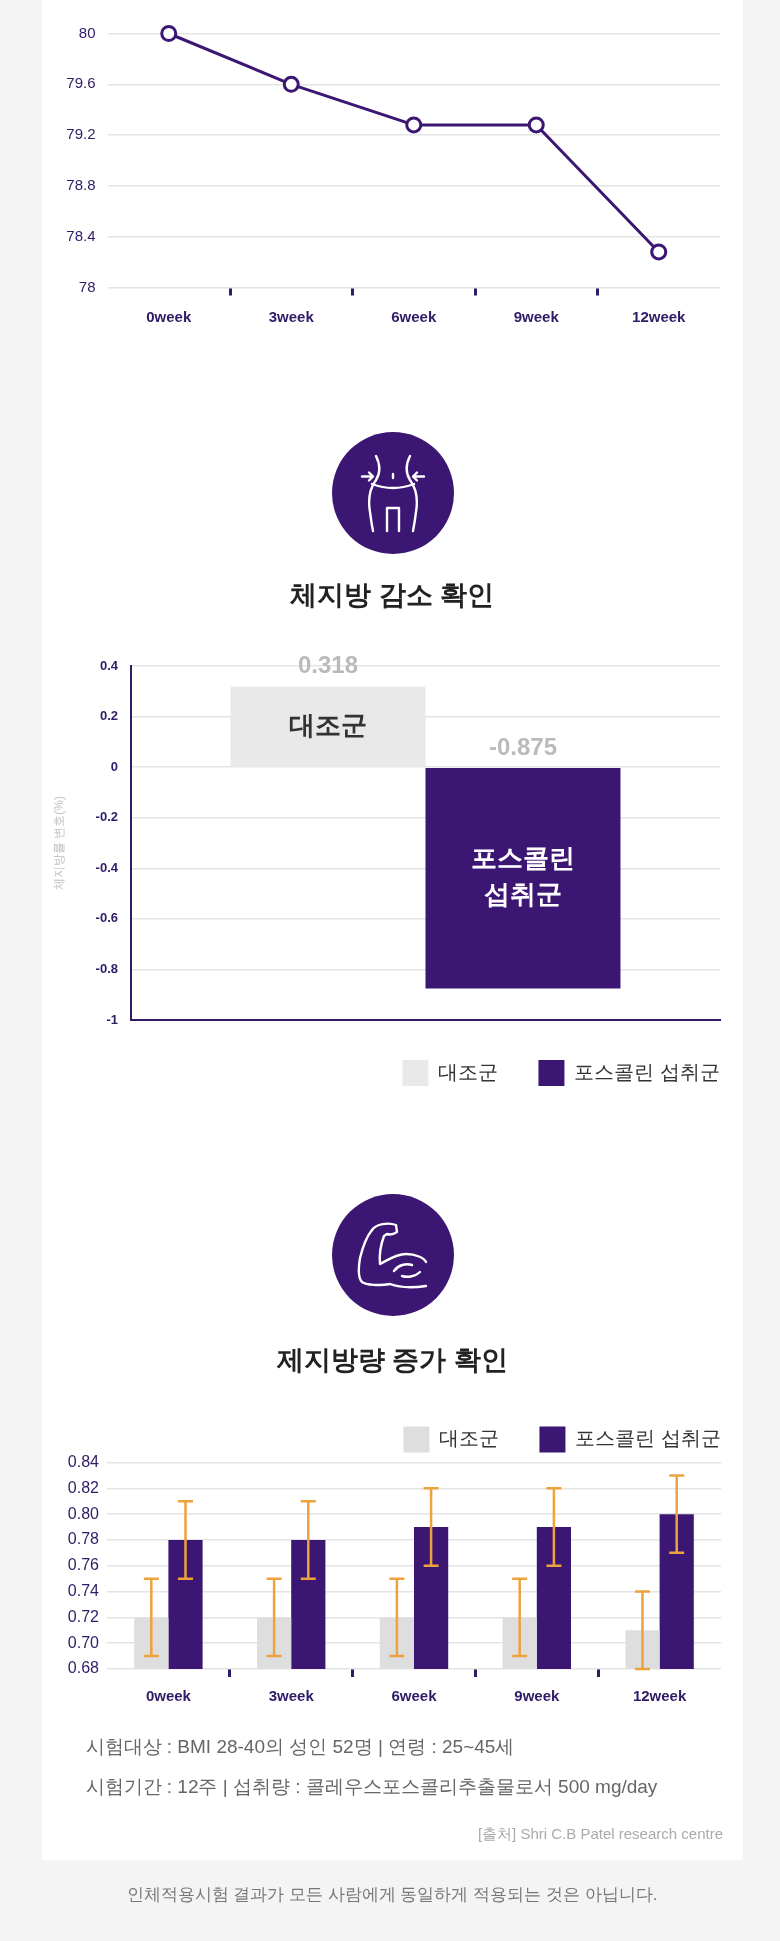  Describe the element at coordinates (106, 969) in the screenshot. I see `y-tick-label: -0.8` at that location.